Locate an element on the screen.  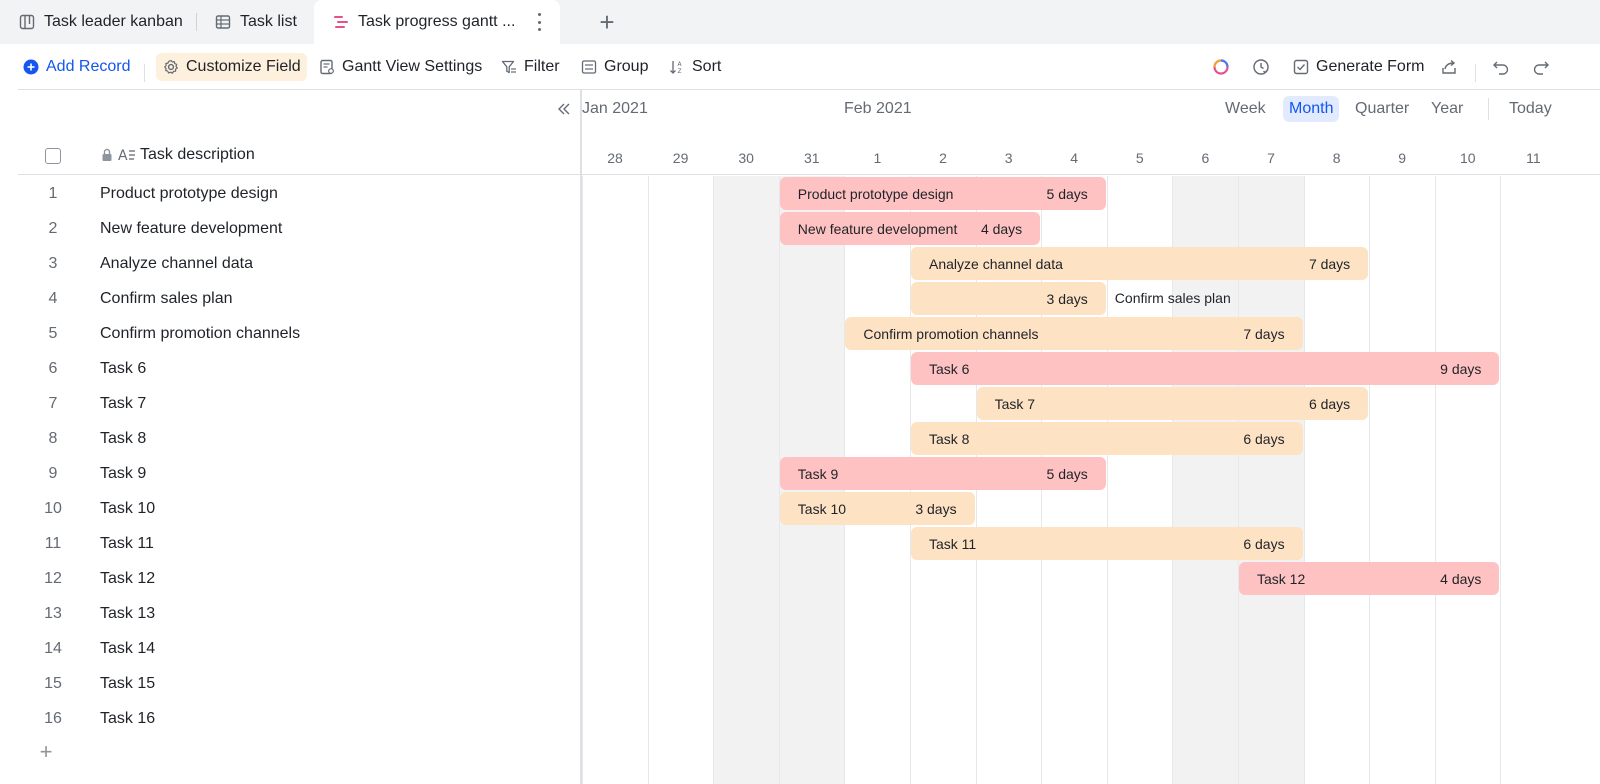
table-row: 5 Confirm promotion channels is located at coordinates (299, 333).